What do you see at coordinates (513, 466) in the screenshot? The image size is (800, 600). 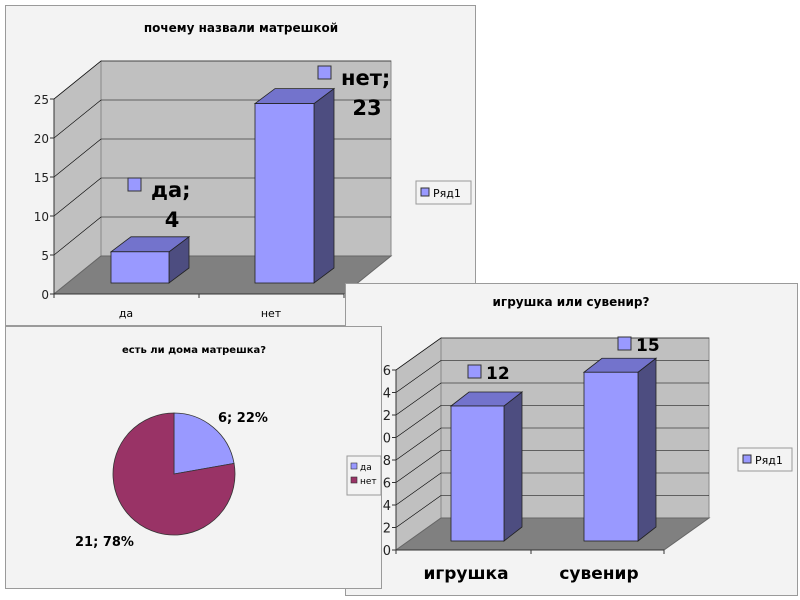 I see `bar-side-игрушка` at bounding box center [513, 466].